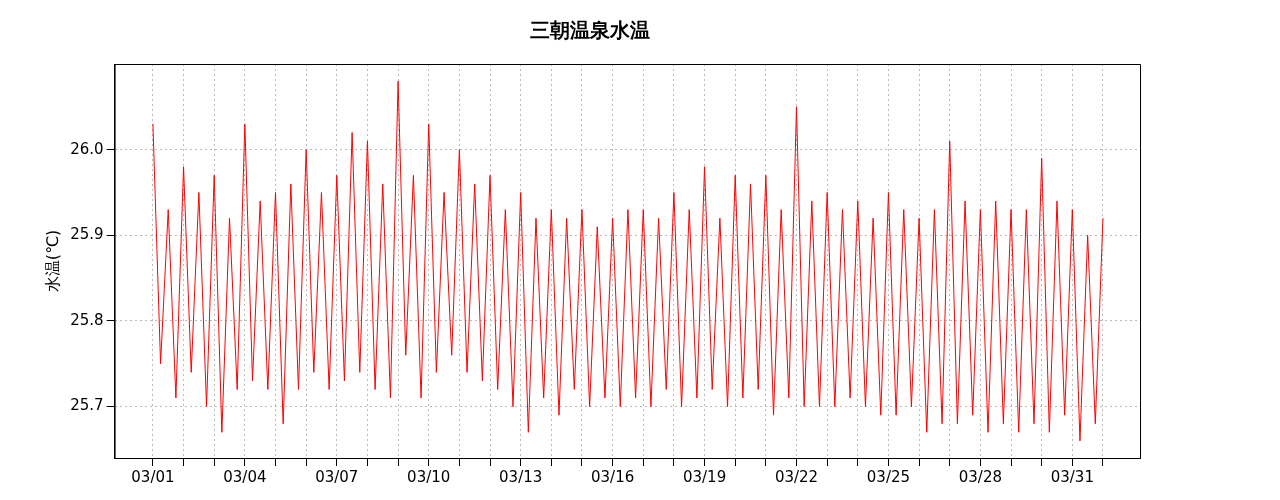 The width and height of the screenshot is (1280, 500). What do you see at coordinates (337, 476) in the screenshot?
I see `x-tick-label: 03/07` at bounding box center [337, 476].